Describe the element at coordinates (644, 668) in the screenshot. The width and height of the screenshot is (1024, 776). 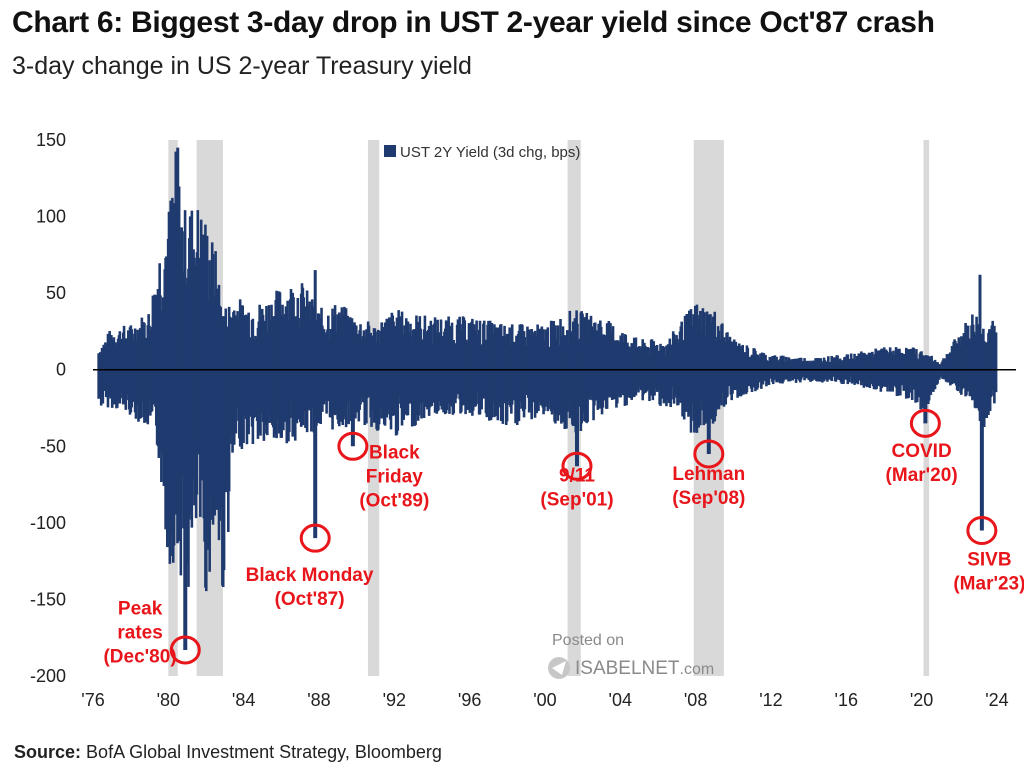
I see `watermark-site: ISABELNET.com` at that location.